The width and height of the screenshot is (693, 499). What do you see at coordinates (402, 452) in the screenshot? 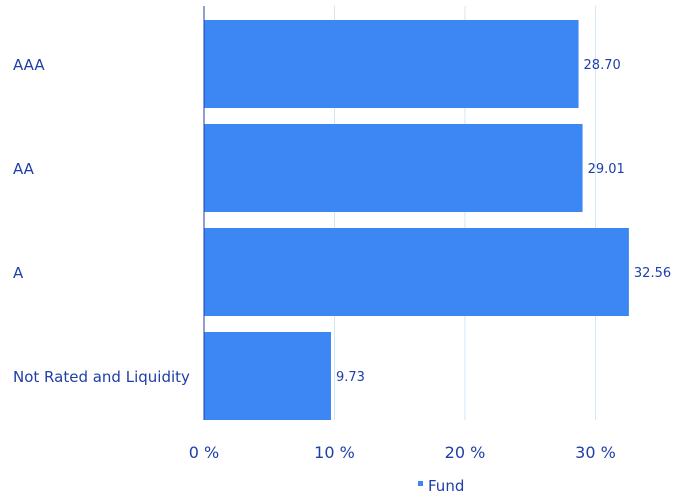
I see `x-tick-labels: 0 % 10 % 20 % 30 %` at bounding box center [402, 452].